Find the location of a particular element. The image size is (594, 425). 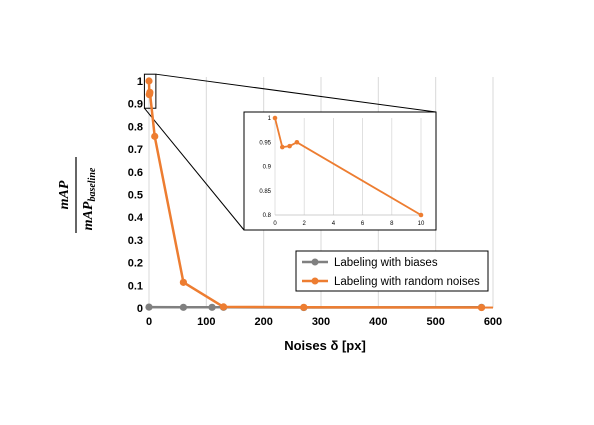

inset-y-tick-label: 0.9 is located at coordinates (267, 168).